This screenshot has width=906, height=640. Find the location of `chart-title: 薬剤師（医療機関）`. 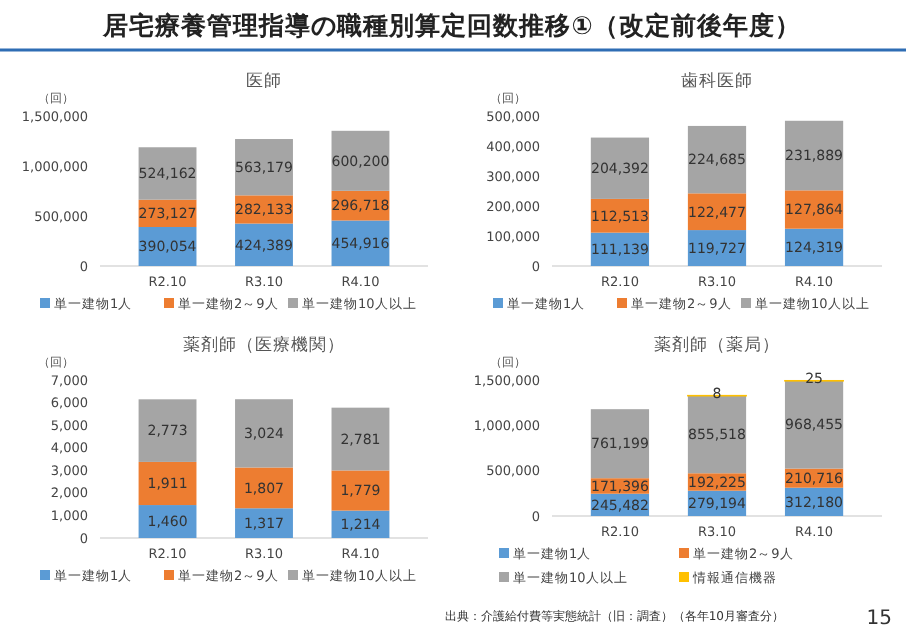

chart-title: 薬剤師（医療機関） is located at coordinates (264, 345).